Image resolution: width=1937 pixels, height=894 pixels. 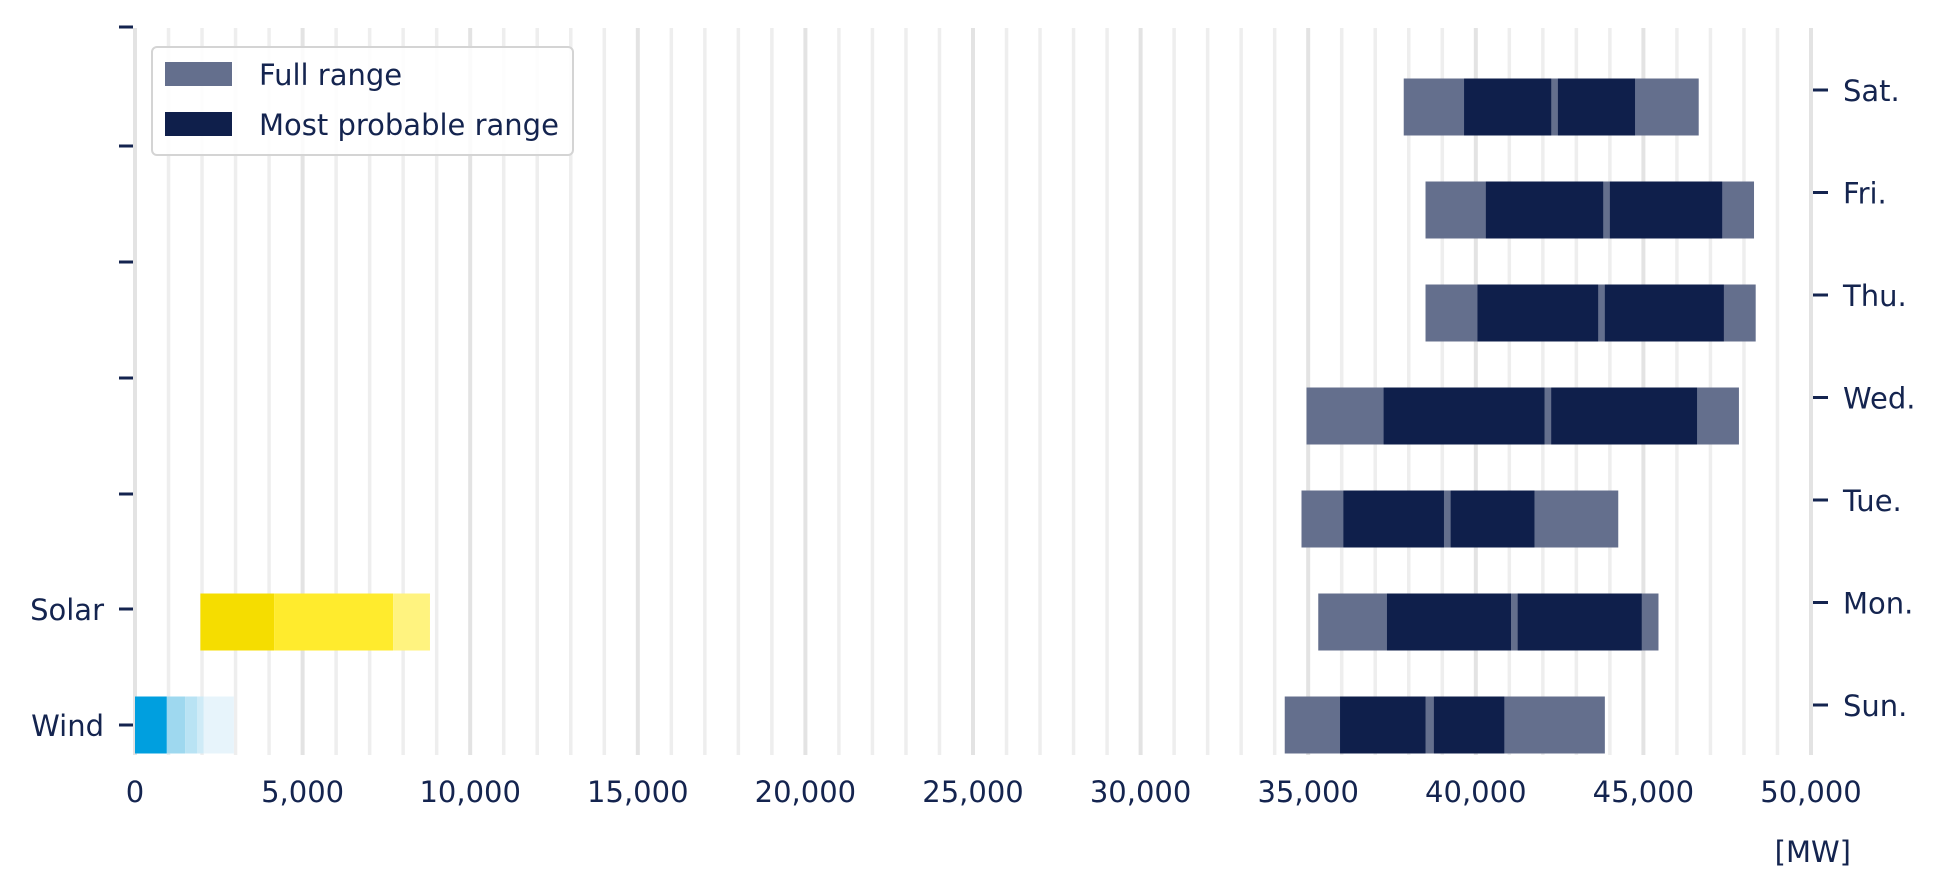 I want to click on legend-frame, so click(x=362, y=101).